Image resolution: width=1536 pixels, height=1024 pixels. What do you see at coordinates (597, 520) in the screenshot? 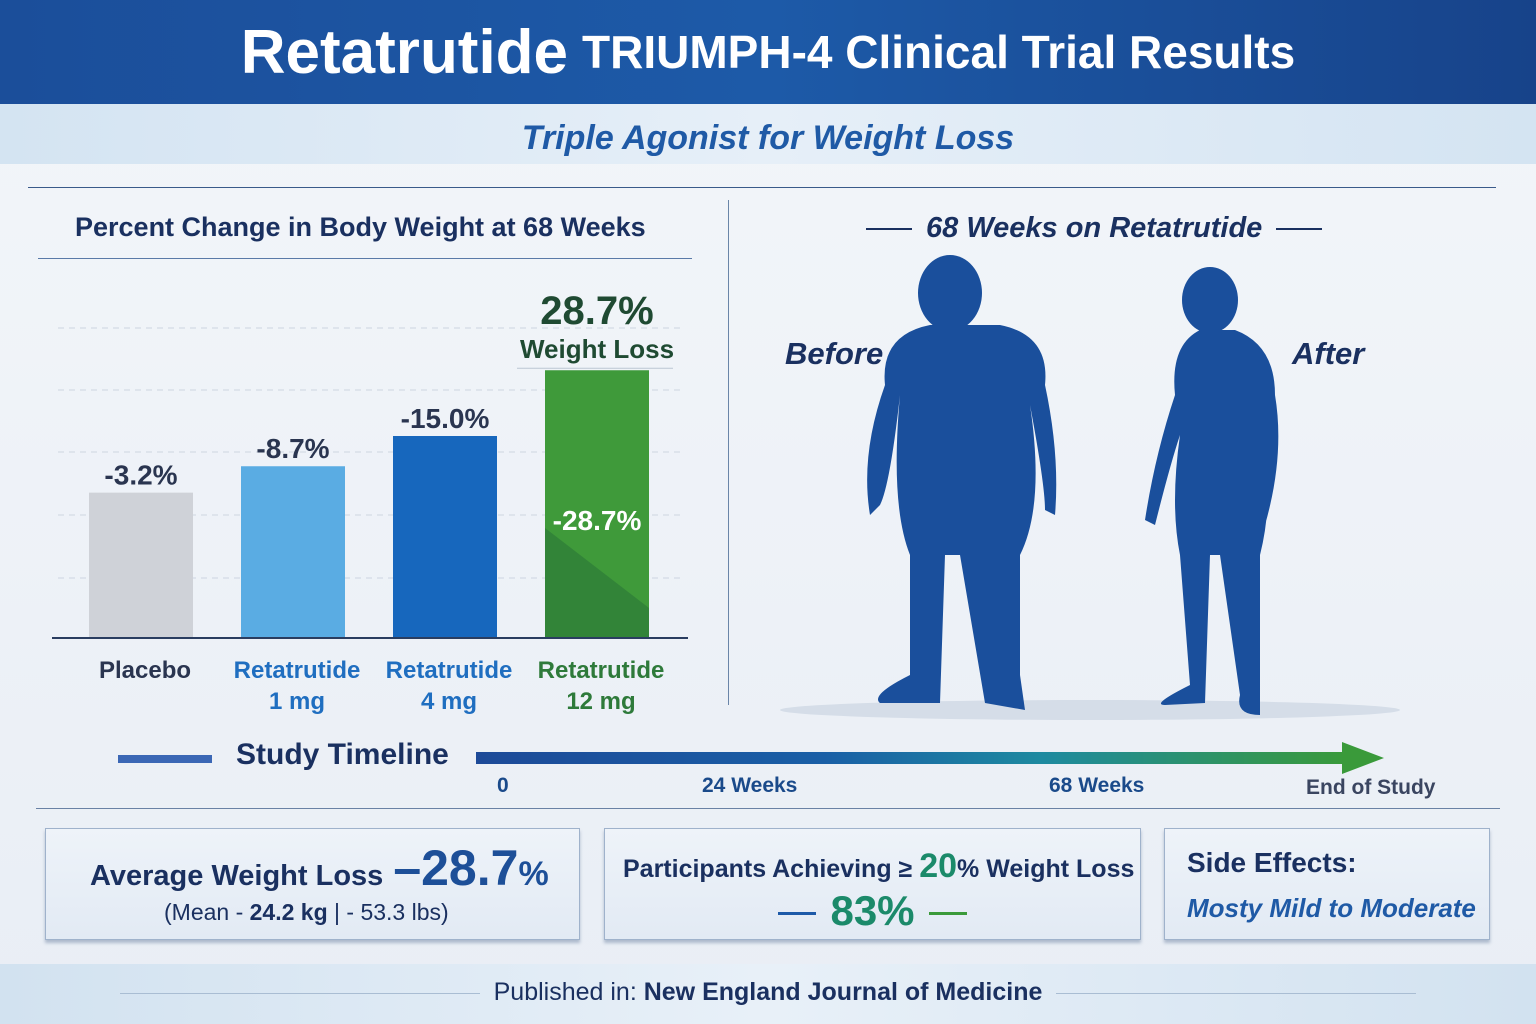
I see `bar-value-label: -28.7%` at bounding box center [597, 520].